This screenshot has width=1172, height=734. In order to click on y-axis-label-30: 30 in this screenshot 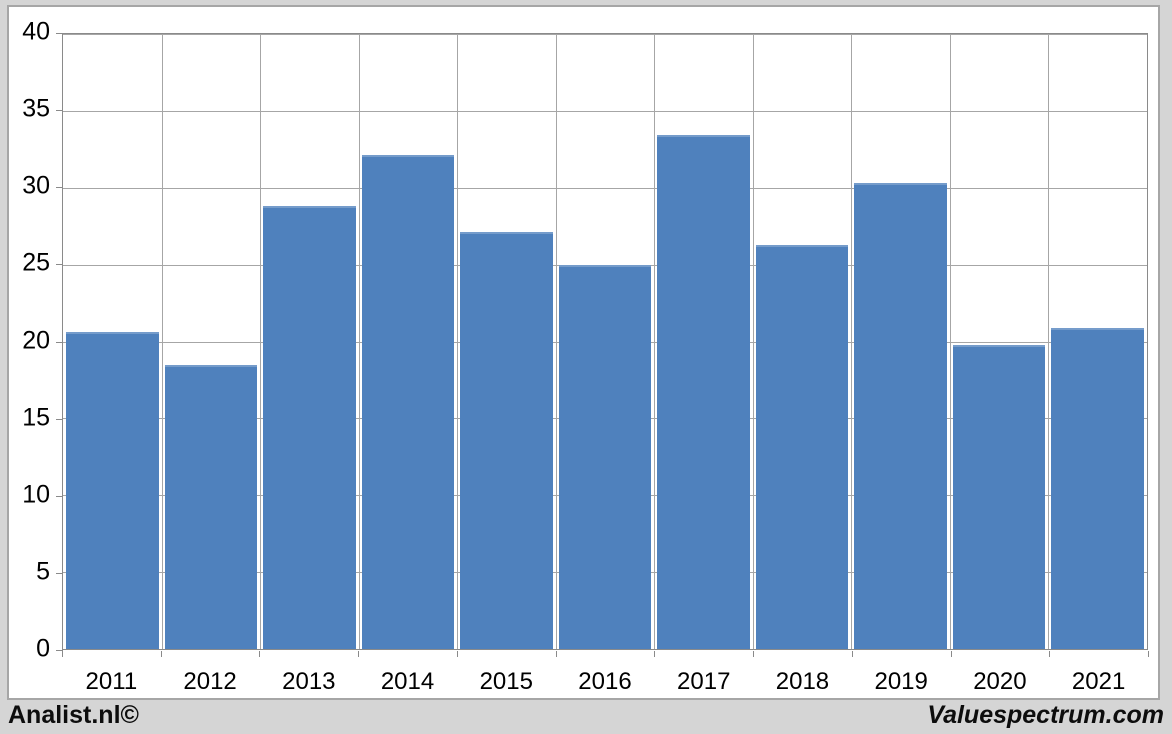, I will do `click(36, 185)`.